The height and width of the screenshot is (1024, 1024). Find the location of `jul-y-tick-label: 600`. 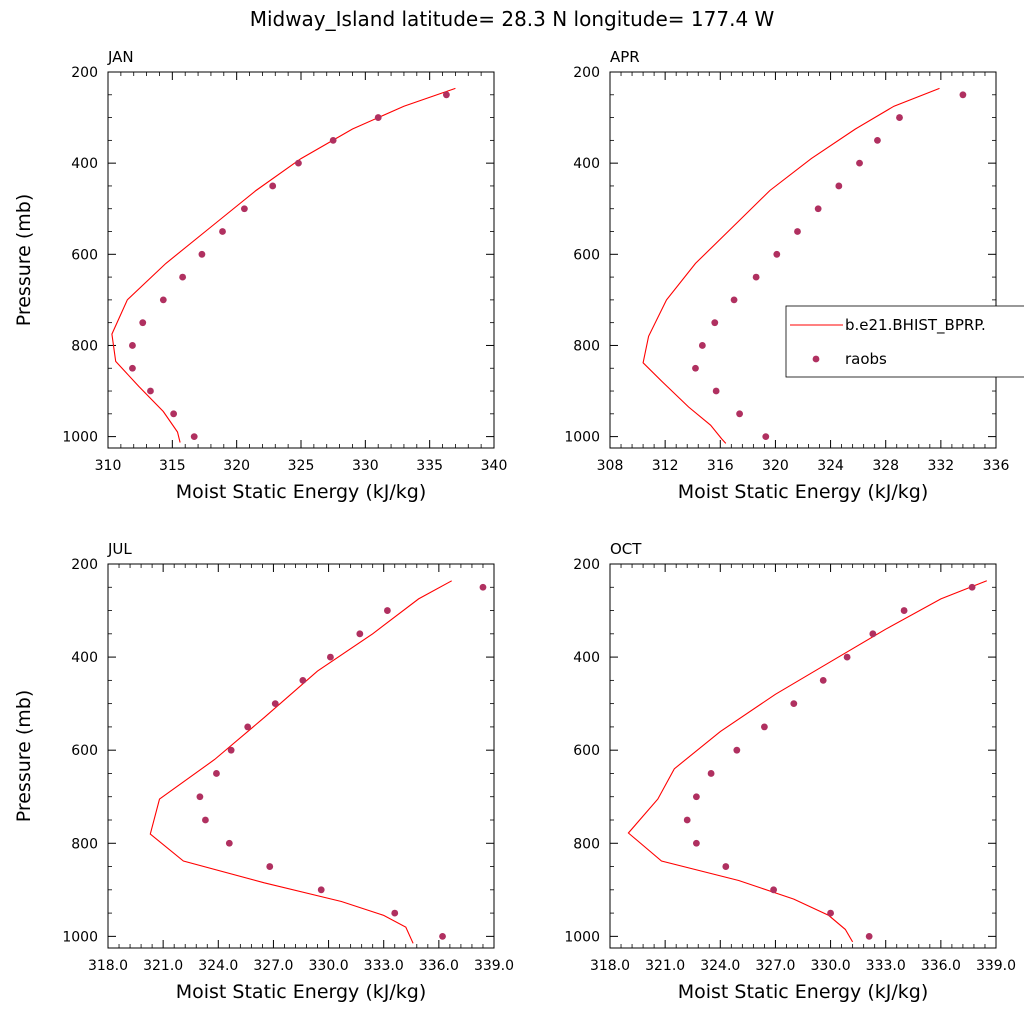

jul-y-tick-label: 600 is located at coordinates (84, 751).